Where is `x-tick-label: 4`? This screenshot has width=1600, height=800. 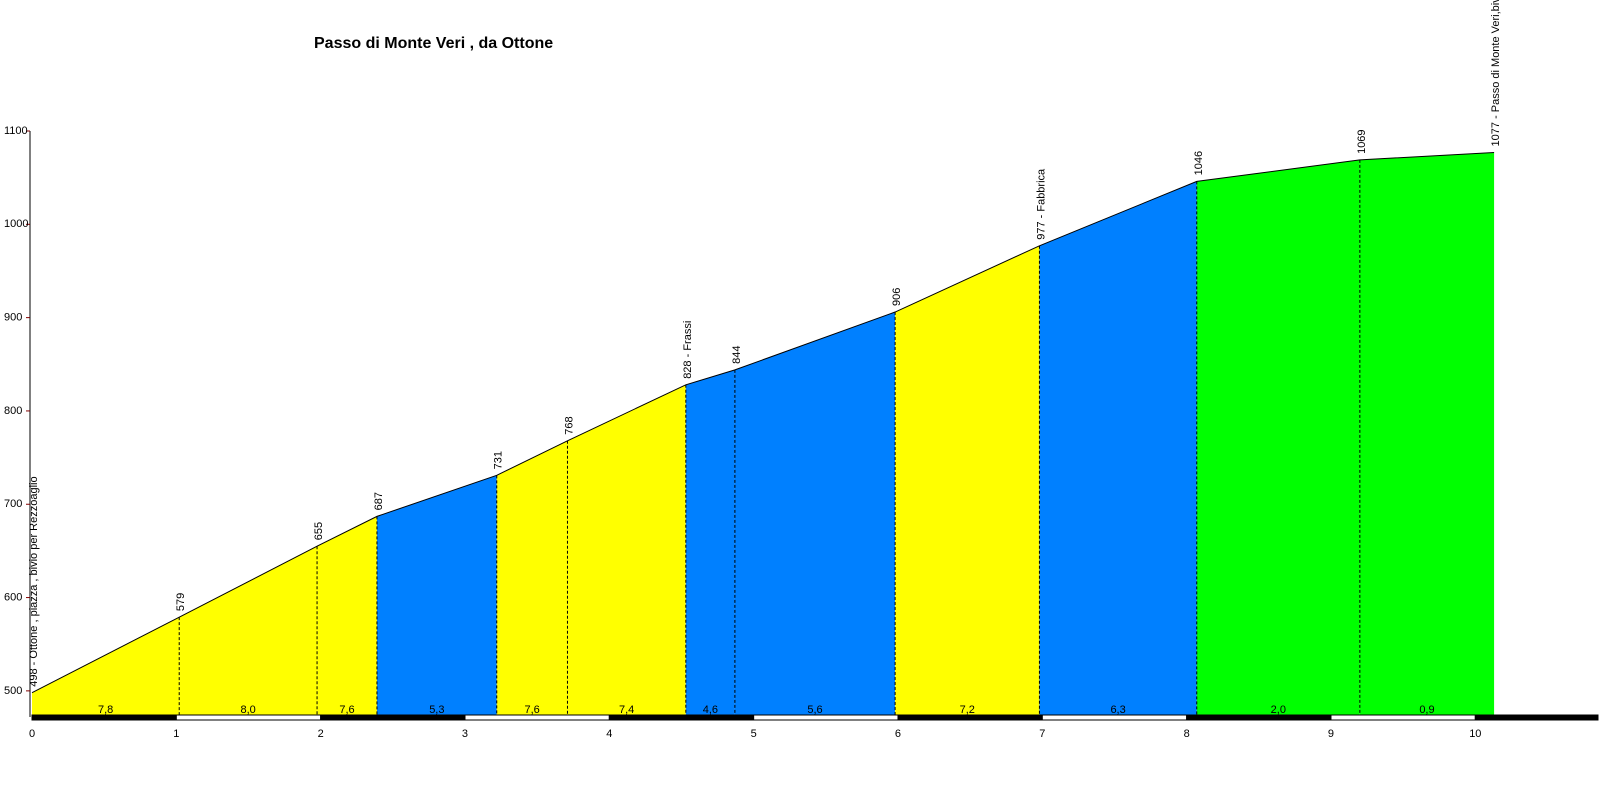 x-tick-label: 4 is located at coordinates (609, 734).